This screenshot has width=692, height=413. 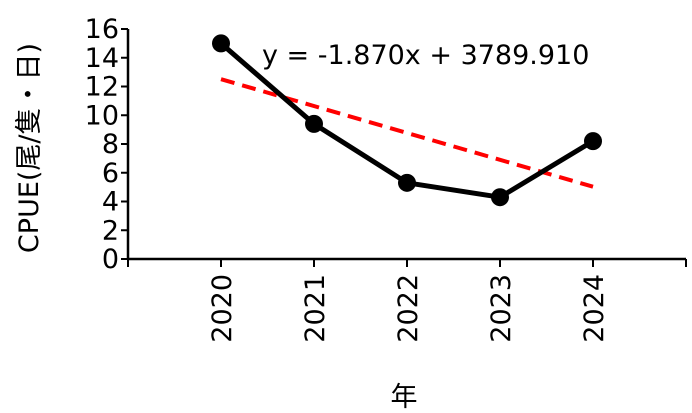 I want to click on y-tick-label: 2, so click(x=110, y=230).